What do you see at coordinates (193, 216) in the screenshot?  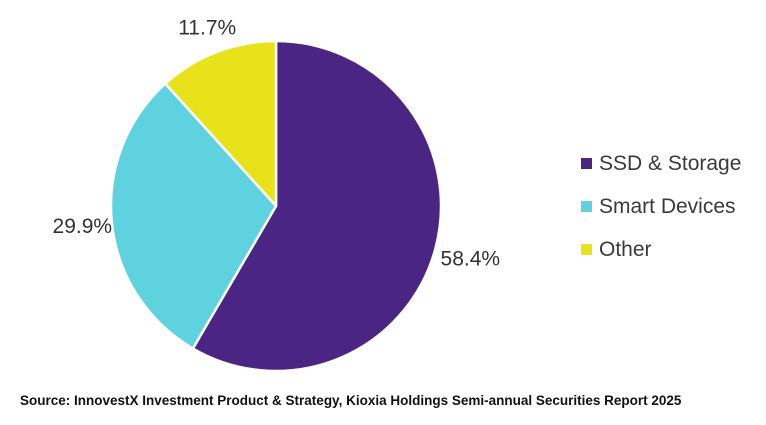 I see `pie-slice-smart-devices` at bounding box center [193, 216].